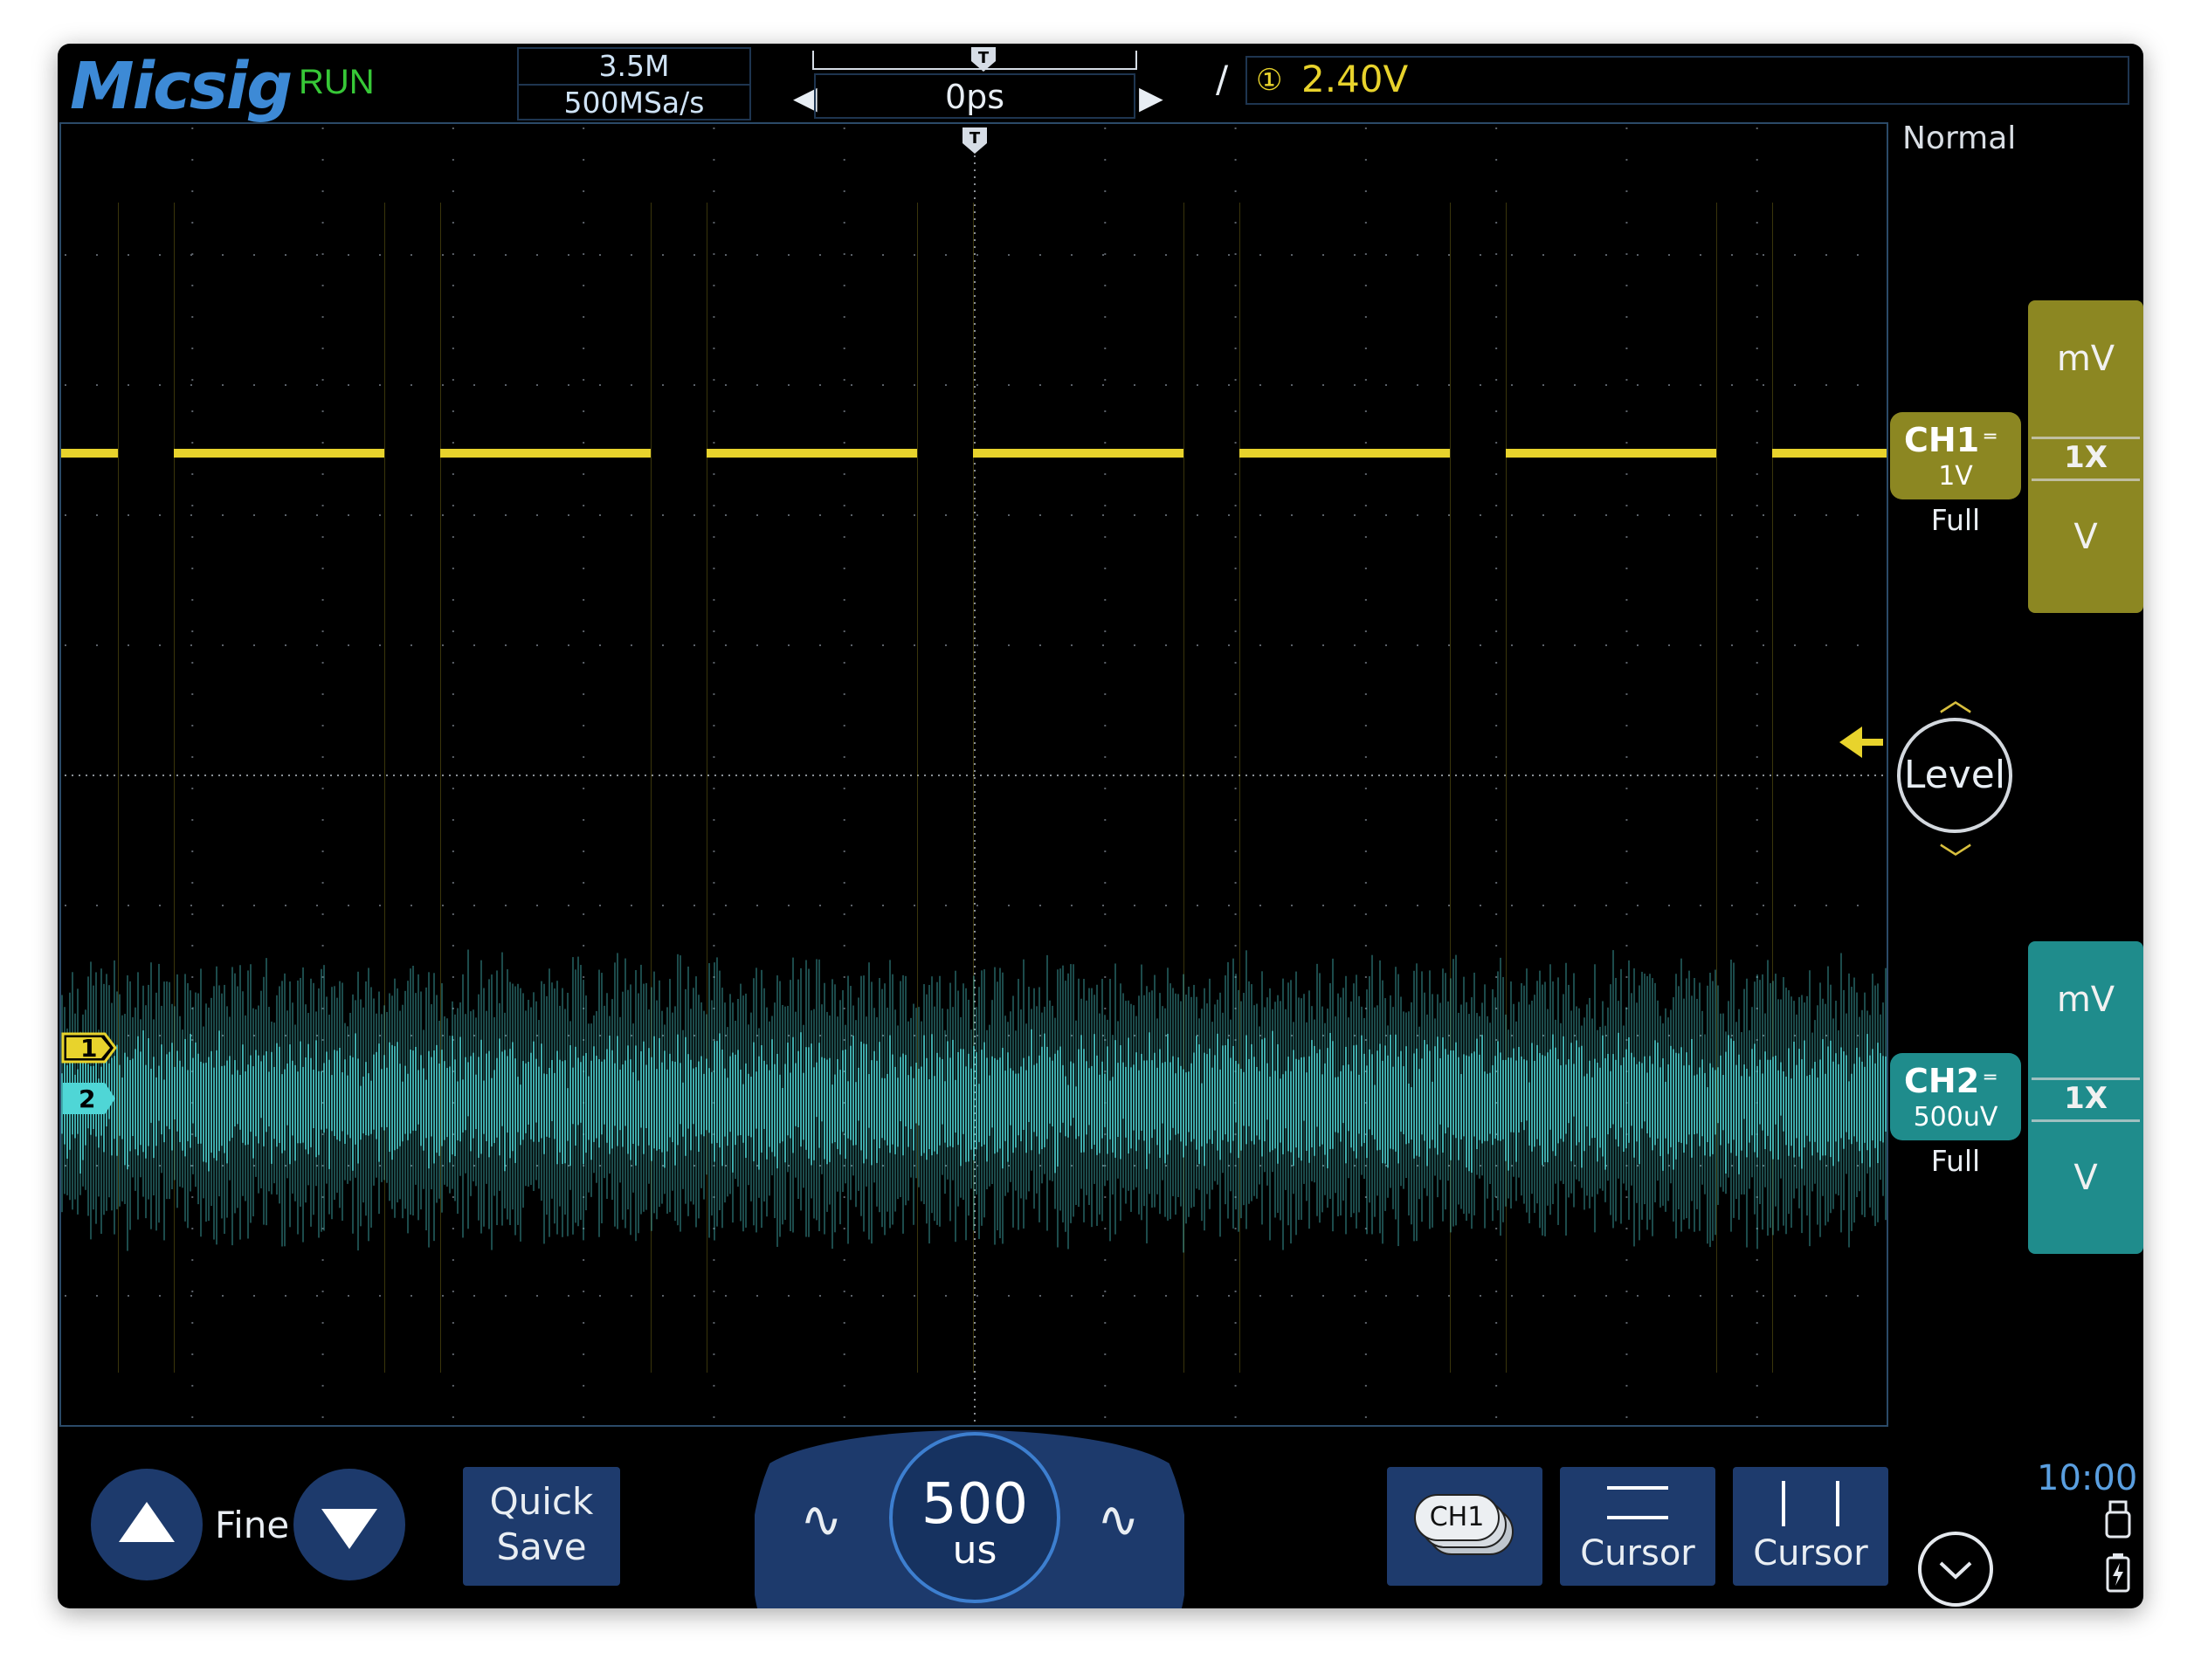 This screenshot has height=1680, width=2201. I want to click on clock: 10:00, so click(2087, 1478).